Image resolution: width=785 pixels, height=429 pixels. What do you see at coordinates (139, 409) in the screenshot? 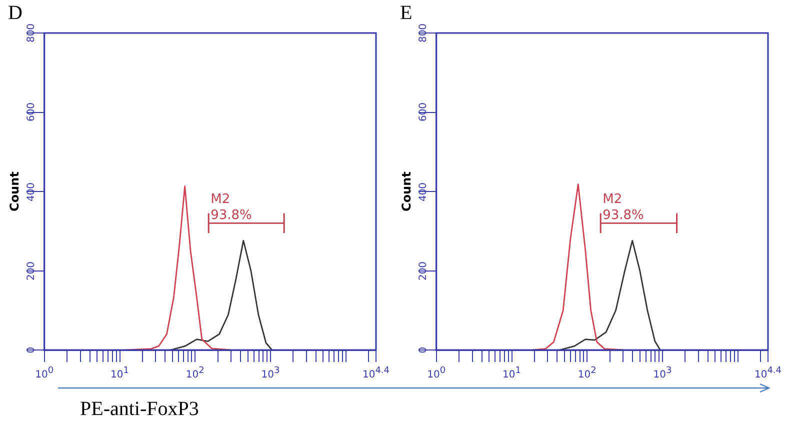
I see `x-axis-title: PE-anti-FoxP3` at bounding box center [139, 409].